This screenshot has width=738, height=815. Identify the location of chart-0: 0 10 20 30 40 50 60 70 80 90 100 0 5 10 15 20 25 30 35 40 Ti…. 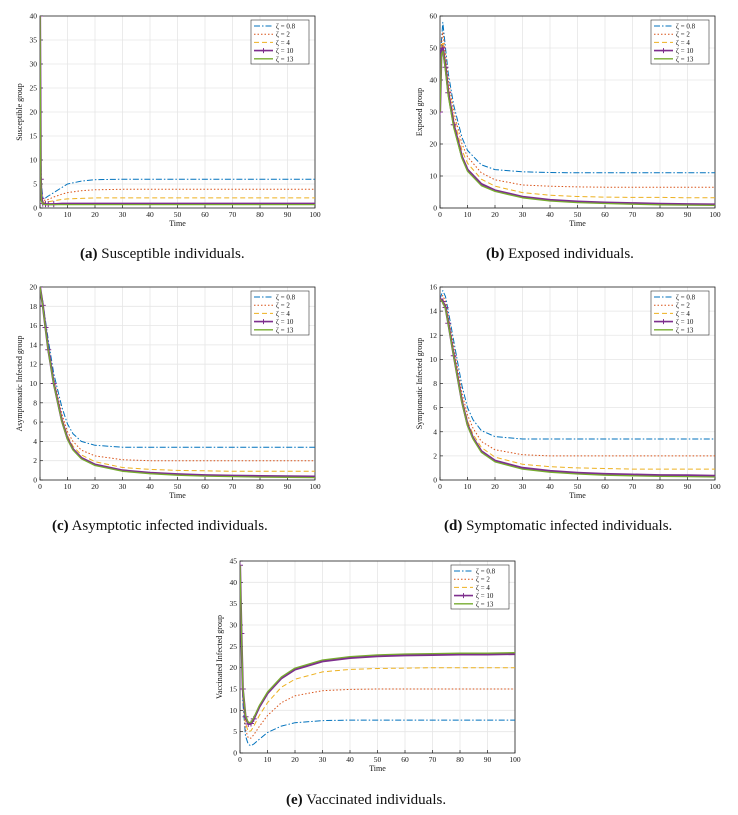
(168, 120).